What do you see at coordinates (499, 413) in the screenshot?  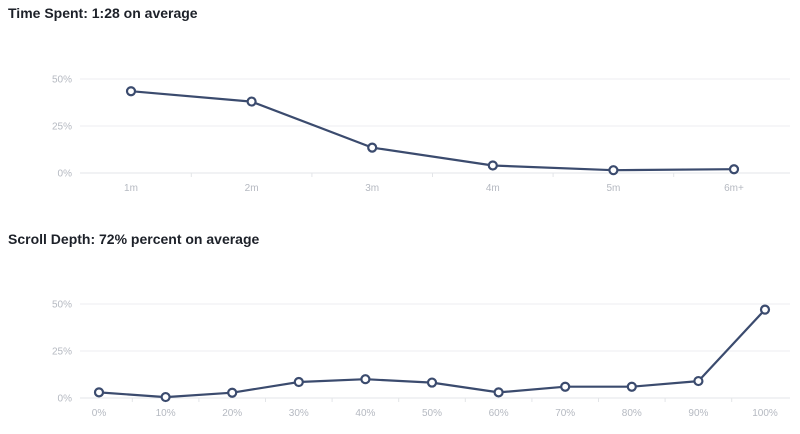 I see `x-tick-label: 60%` at bounding box center [499, 413].